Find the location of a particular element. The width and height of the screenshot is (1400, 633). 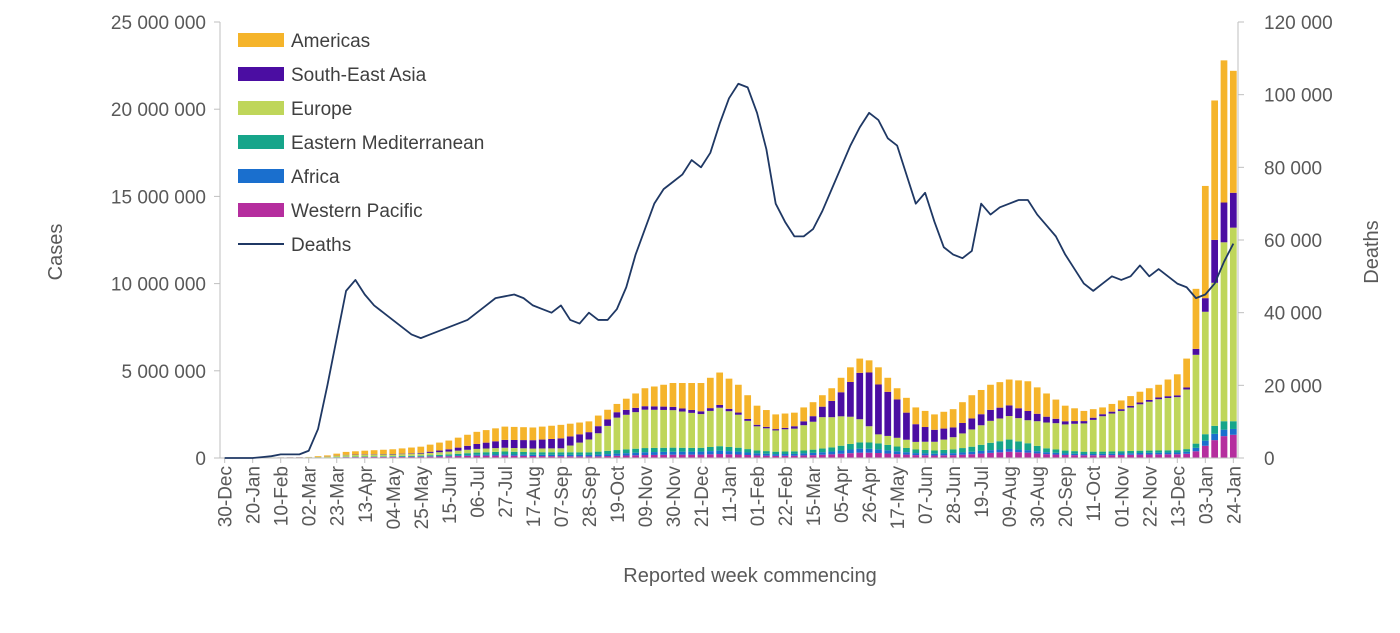

bar-eastern-mediterranean-w94 is located at coordinates (1102, 452).